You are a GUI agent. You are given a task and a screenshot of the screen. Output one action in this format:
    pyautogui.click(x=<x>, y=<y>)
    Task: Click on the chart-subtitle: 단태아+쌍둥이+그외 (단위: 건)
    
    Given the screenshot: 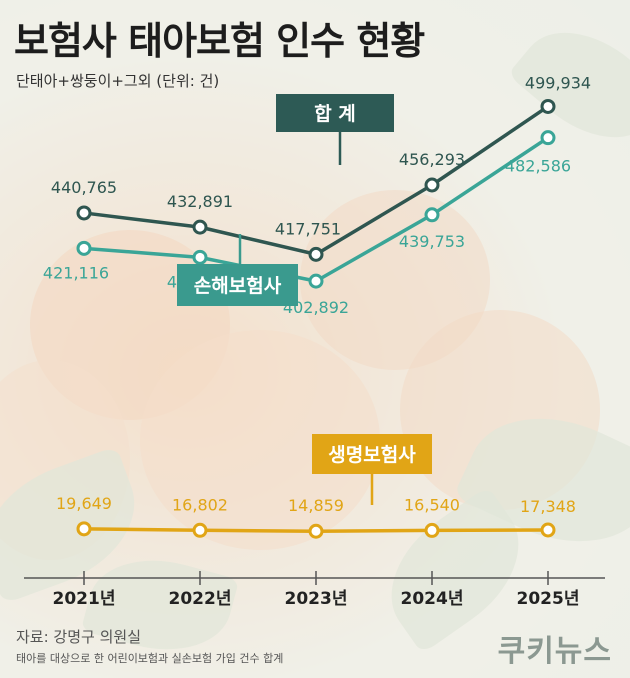 What is the action you would take?
    pyautogui.click(x=118, y=81)
    